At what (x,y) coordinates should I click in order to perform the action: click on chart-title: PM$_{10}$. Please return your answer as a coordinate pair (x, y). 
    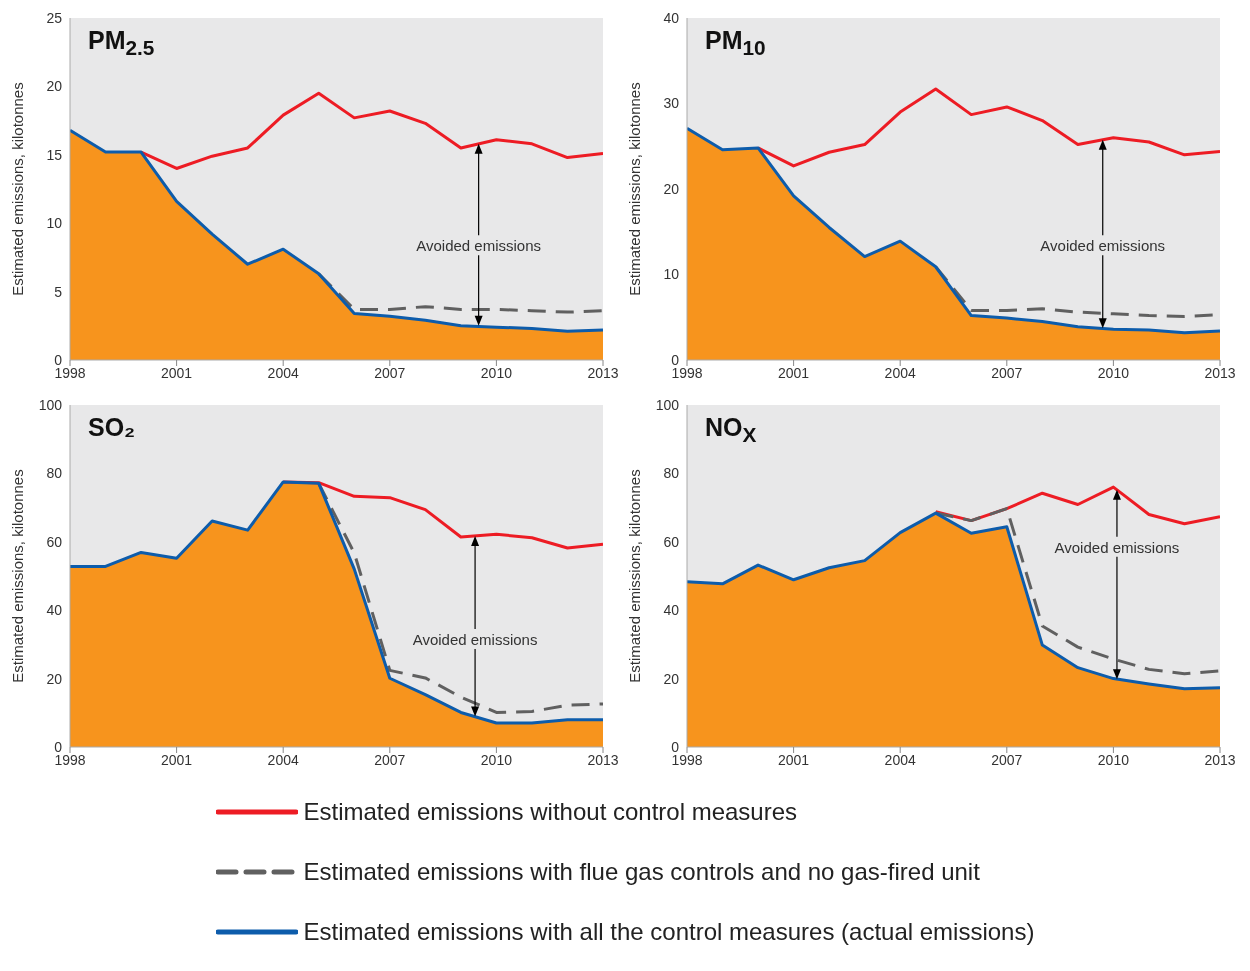
    Looking at the image, I should click on (735, 43).